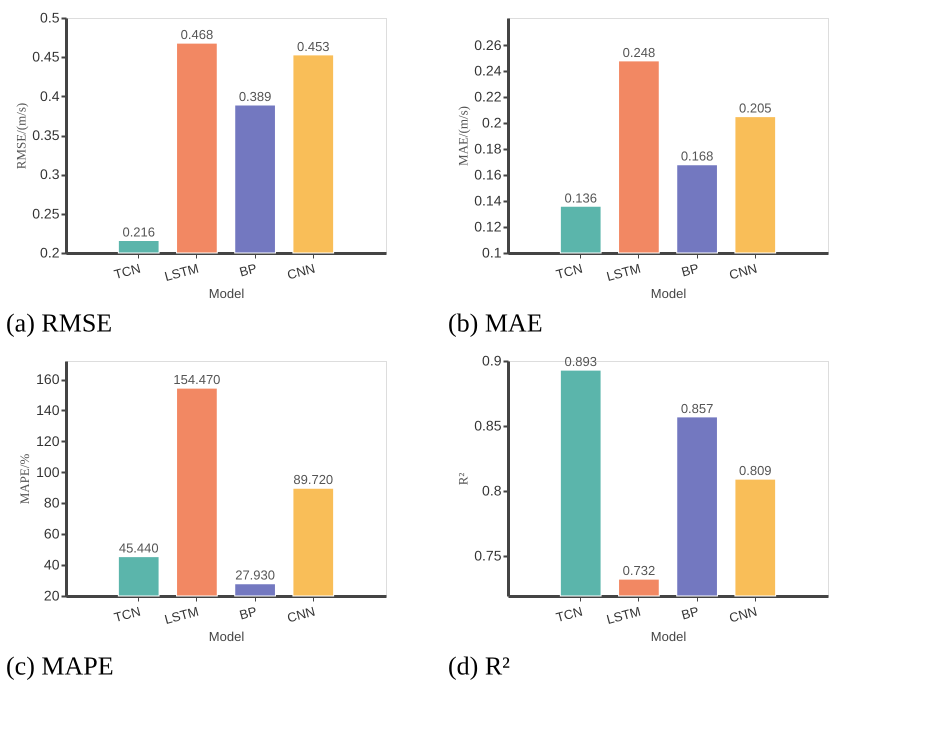 The image size is (941, 729). What do you see at coordinates (138, 232) in the screenshot?
I see `data-label: 0.216` at bounding box center [138, 232].